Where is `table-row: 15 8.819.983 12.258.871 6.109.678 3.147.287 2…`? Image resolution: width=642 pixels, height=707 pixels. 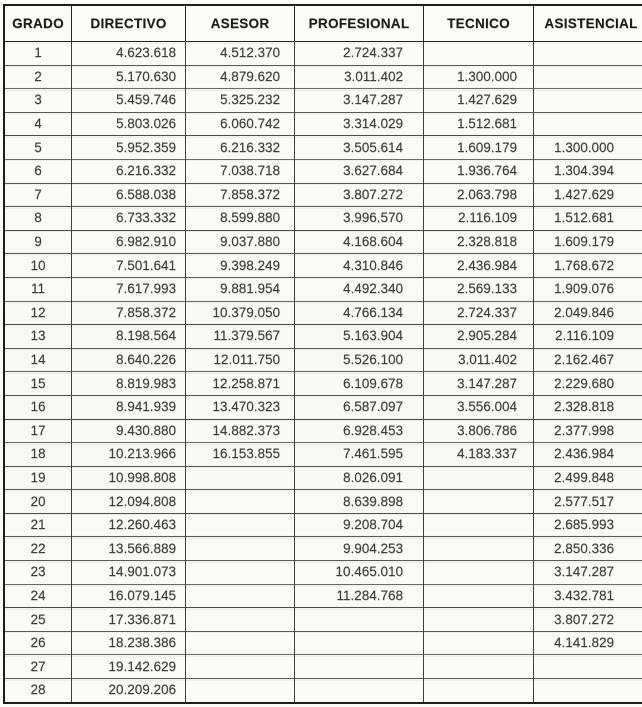 table-row: 15 8.819.983 12.258.871 6.109.678 3.147.287 2… is located at coordinates (322, 383).